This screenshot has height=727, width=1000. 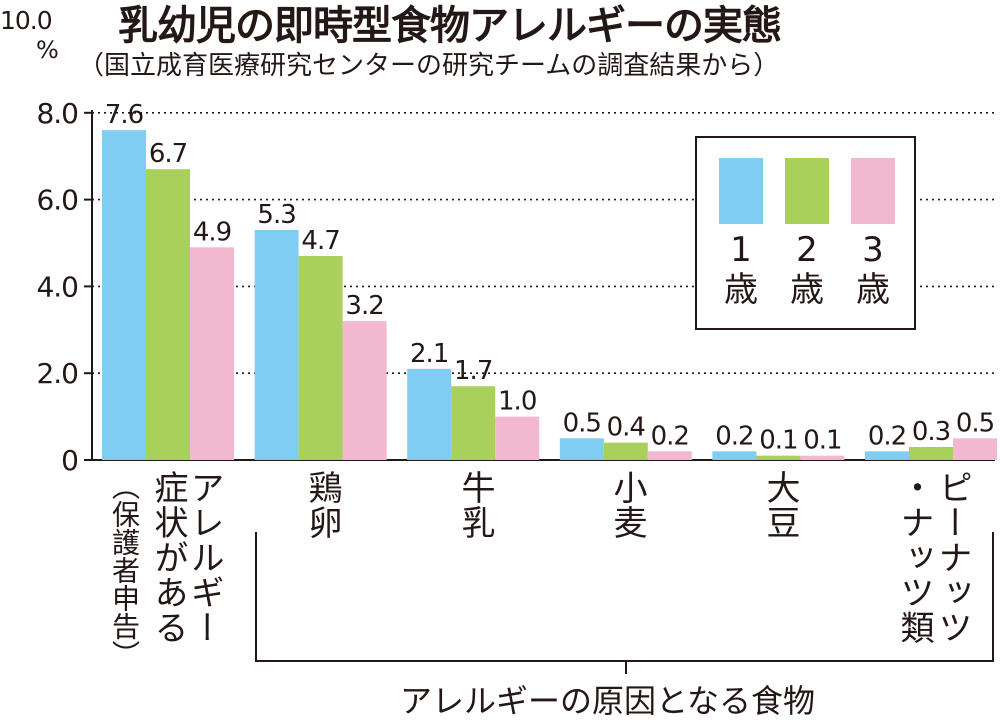 I want to click on y-tick-label: 4.0, so click(x=57, y=286).